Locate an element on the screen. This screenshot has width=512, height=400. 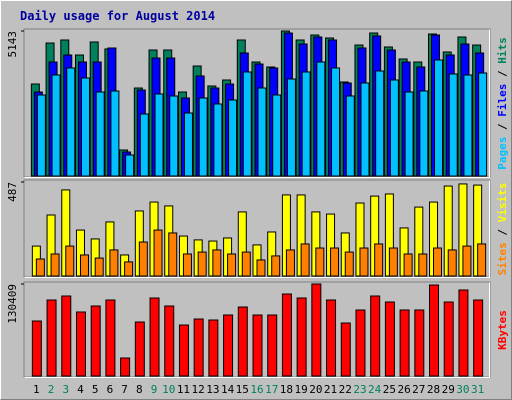
x-tick-label: 13 is located at coordinates (212, 389).